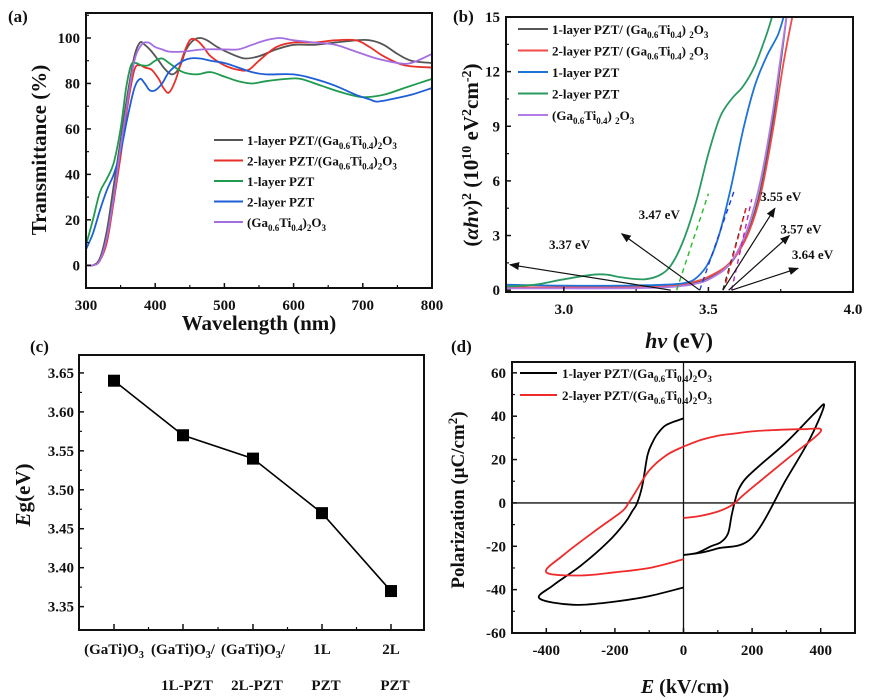 Image resolution: width=894 pixels, height=700 pixels. What do you see at coordinates (630, 31) in the screenshot?
I see `legend-label: 1-layer PZT/ (Ga0.6Ti0.4) 2O3` at bounding box center [630, 31].